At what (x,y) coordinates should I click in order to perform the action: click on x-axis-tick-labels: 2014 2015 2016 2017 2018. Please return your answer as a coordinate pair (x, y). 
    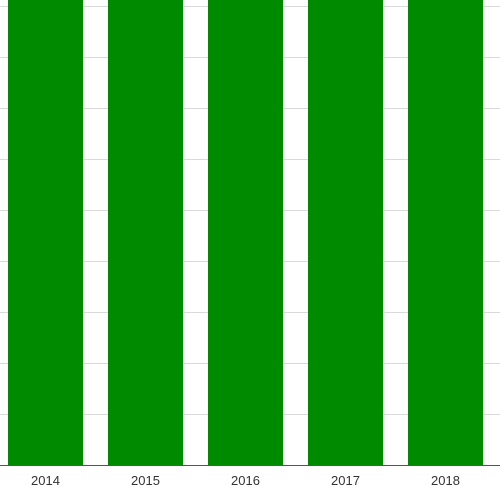
    Looking at the image, I should click on (245, 480).